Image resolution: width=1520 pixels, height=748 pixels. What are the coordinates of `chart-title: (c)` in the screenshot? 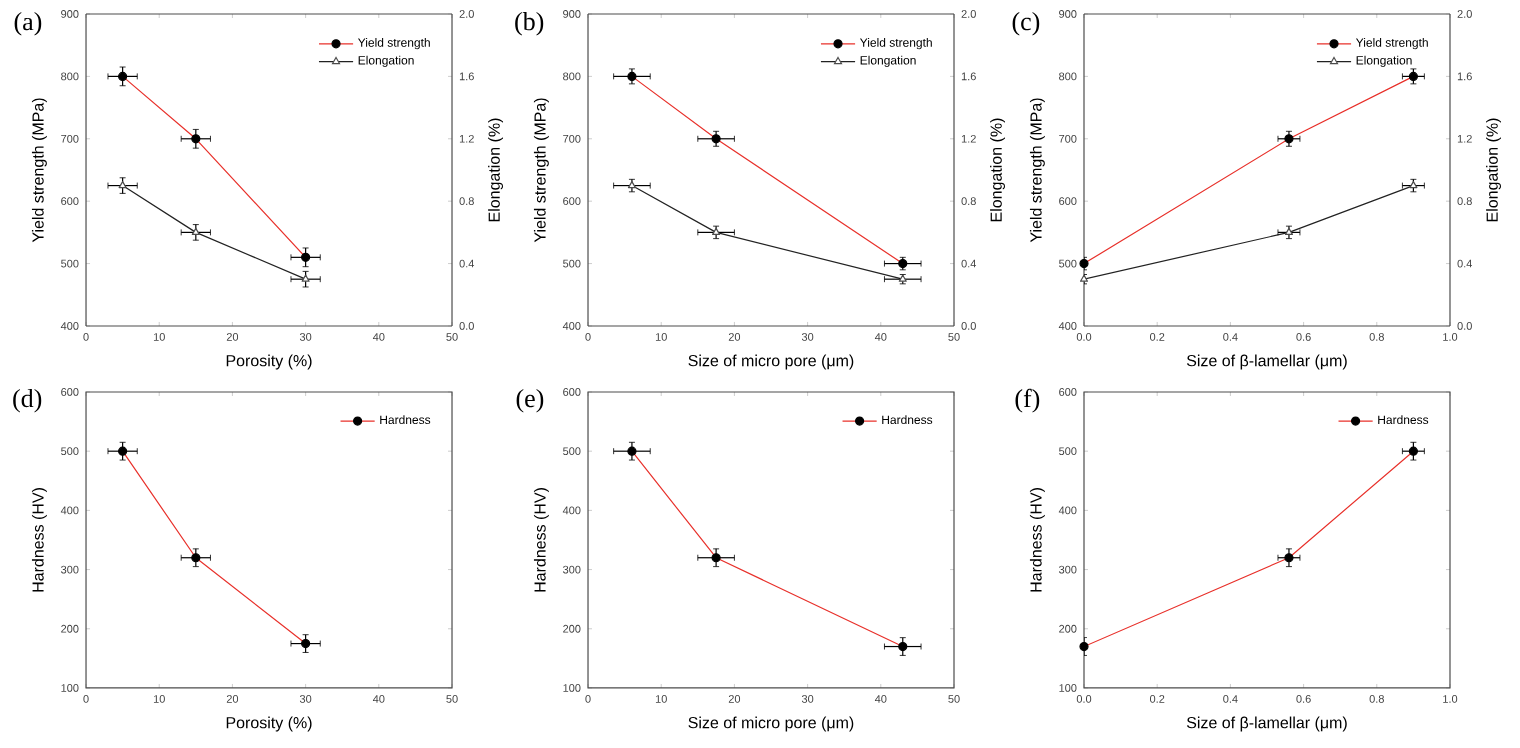 It's located at (1026, 24).